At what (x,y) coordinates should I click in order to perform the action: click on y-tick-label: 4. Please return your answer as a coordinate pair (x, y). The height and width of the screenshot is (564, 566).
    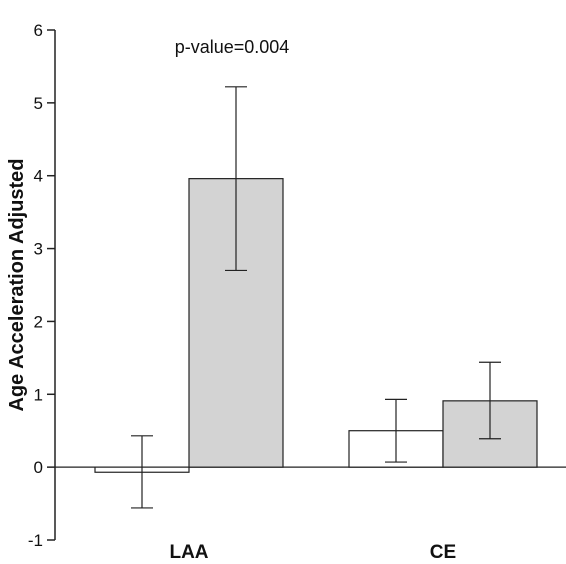
    Looking at the image, I should click on (38, 176).